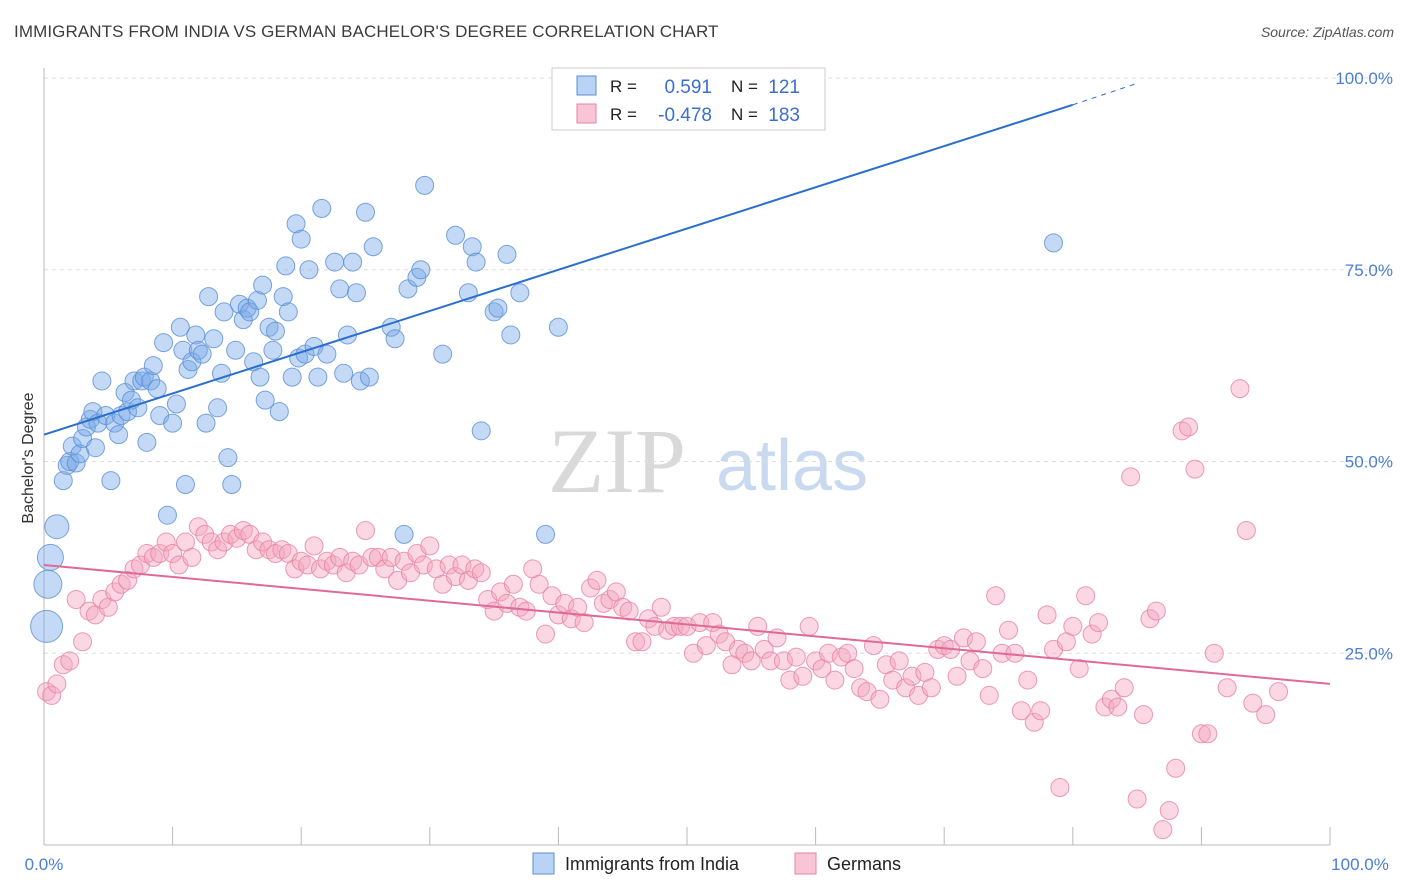  What do you see at coordinates (617, 461) in the screenshot?
I see `watermark-zip: ZIP` at bounding box center [617, 461].